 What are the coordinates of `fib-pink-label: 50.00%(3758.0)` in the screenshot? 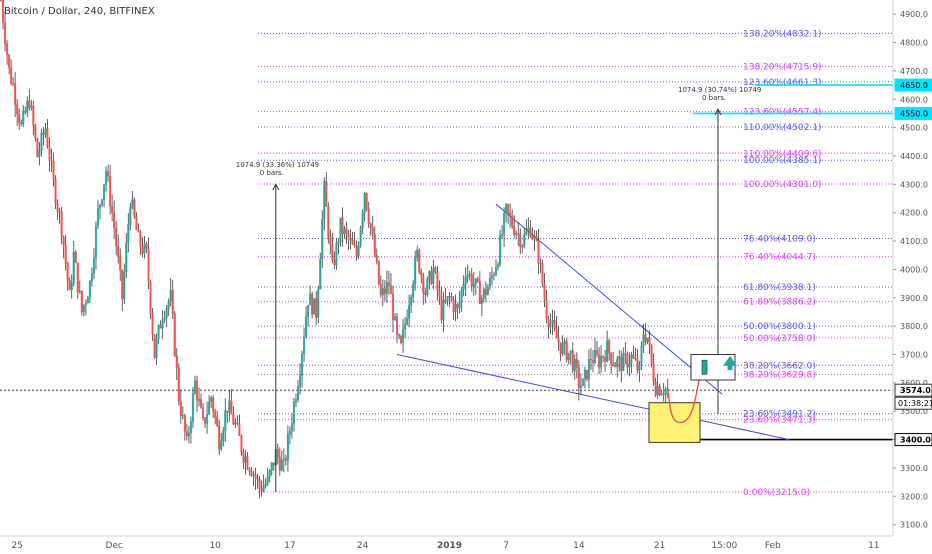 It's located at (779, 339).